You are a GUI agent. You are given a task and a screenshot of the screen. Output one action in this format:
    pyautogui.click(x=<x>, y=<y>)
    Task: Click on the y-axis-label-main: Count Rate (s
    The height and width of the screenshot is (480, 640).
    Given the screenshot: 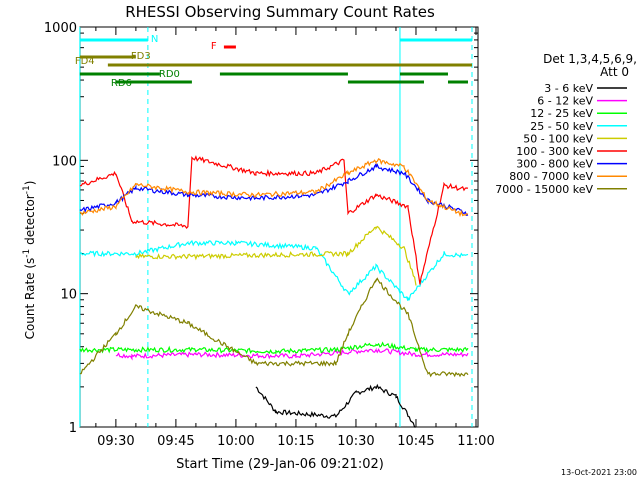 What is the action you would take?
    pyautogui.click(x=30, y=299)
    